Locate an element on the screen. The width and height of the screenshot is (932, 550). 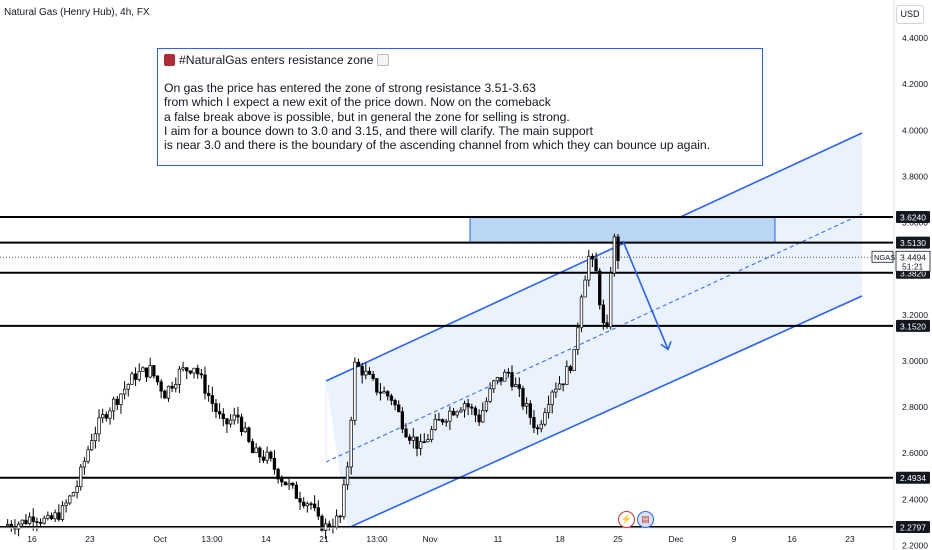
price-tick-label: 4.2000 is located at coordinates (915, 84).